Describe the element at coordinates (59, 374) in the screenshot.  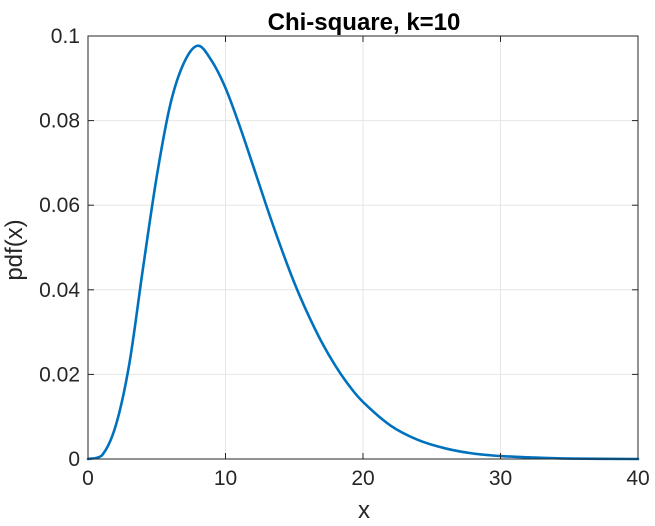
I see `y-tick-label: 0.02` at that location.